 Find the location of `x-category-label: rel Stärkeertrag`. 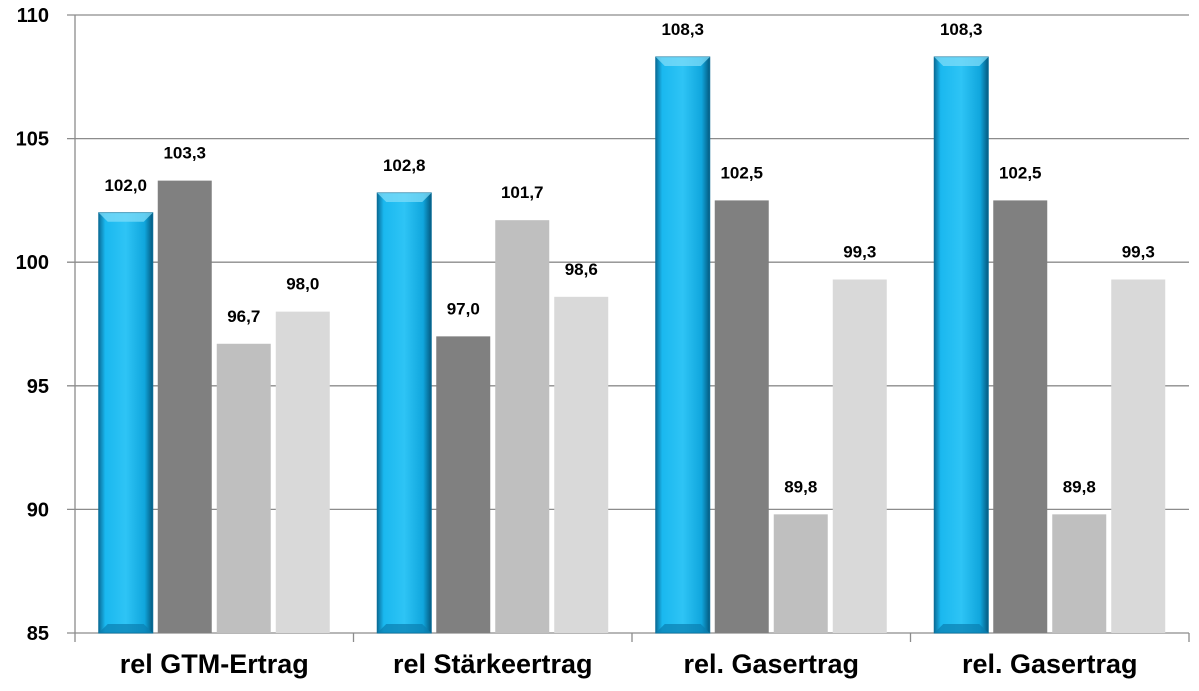

x-category-label: rel Stärkeertrag is located at coordinates (493, 664).